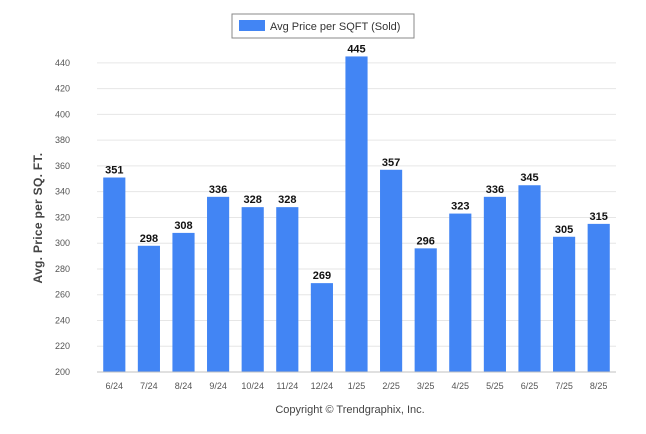  I want to click on x-tick-label: 1/25, so click(357, 386).